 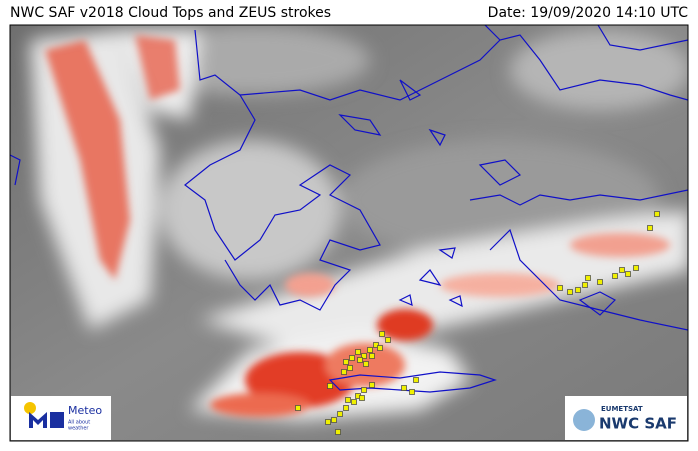 I want to click on nwcsaf-label: NWC SAF, so click(x=638, y=424).